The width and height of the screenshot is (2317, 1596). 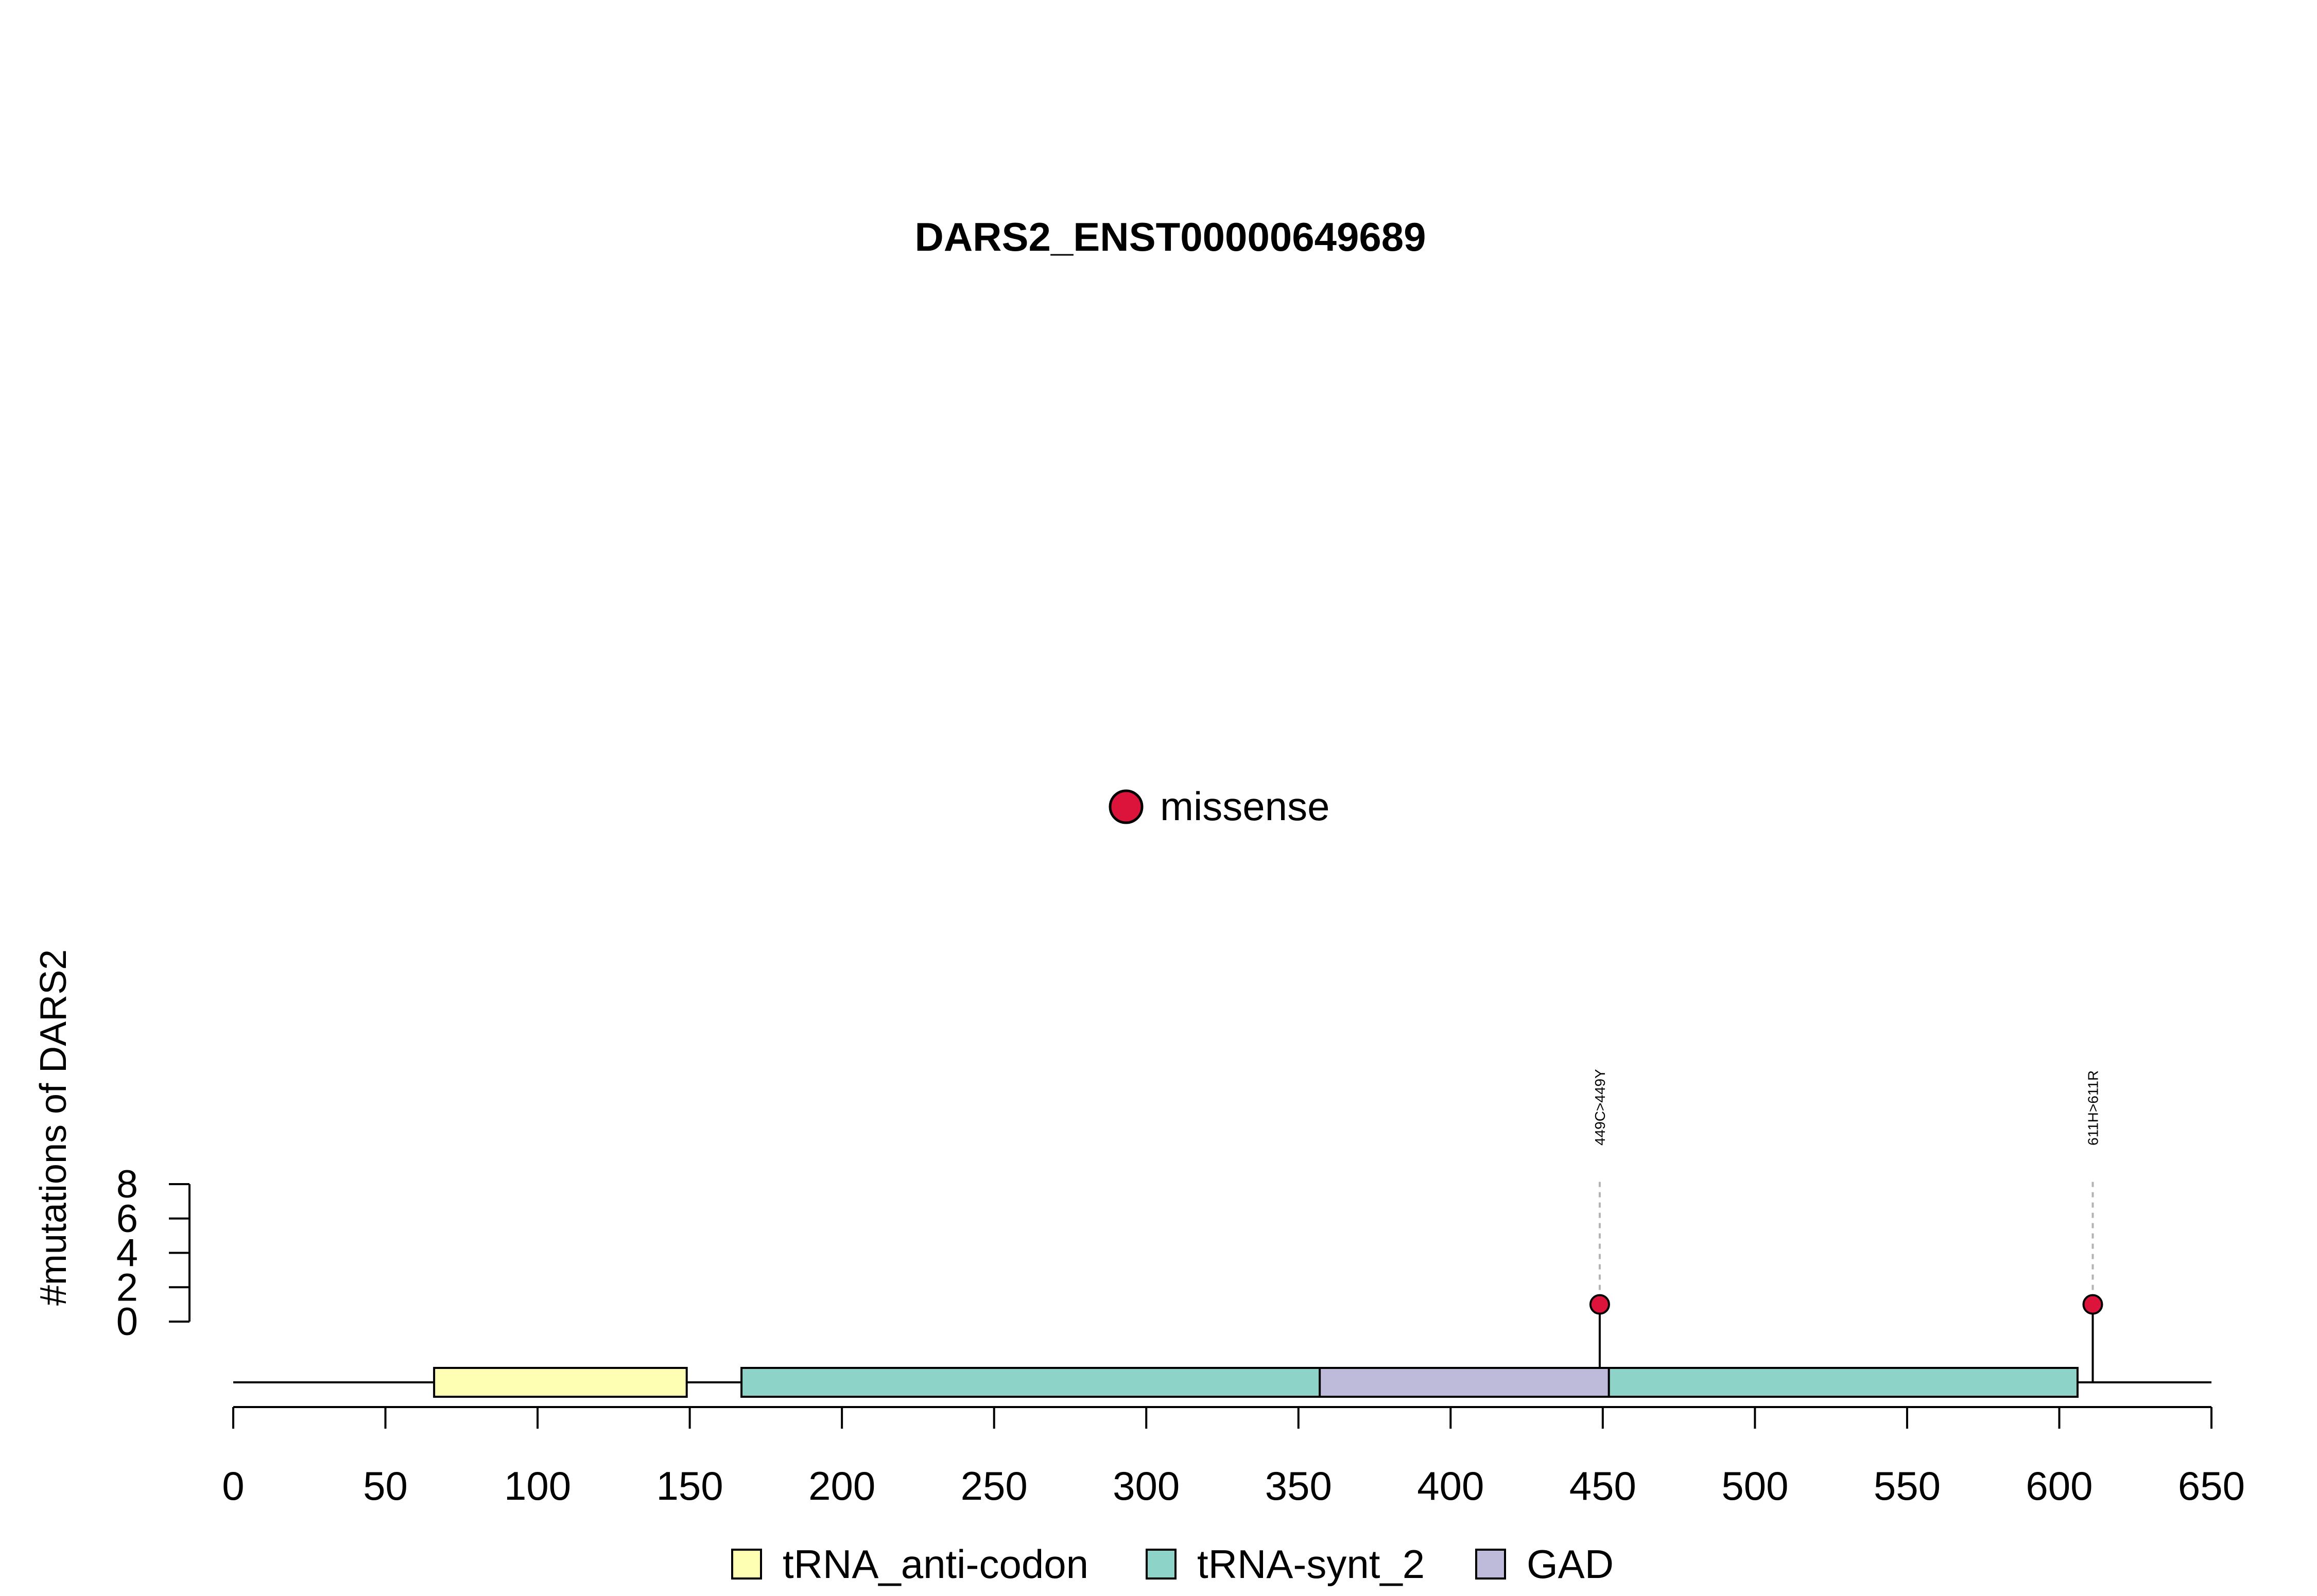 I want to click on mutation-stems: 449C>449Y 611H>611R, so click(x=1846, y=1225).